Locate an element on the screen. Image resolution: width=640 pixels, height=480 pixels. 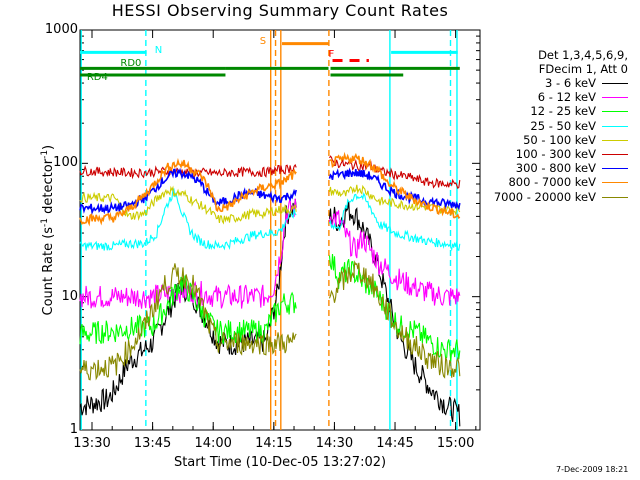
legend-entry: 50 - 100 keV is located at coordinates (559, 140).